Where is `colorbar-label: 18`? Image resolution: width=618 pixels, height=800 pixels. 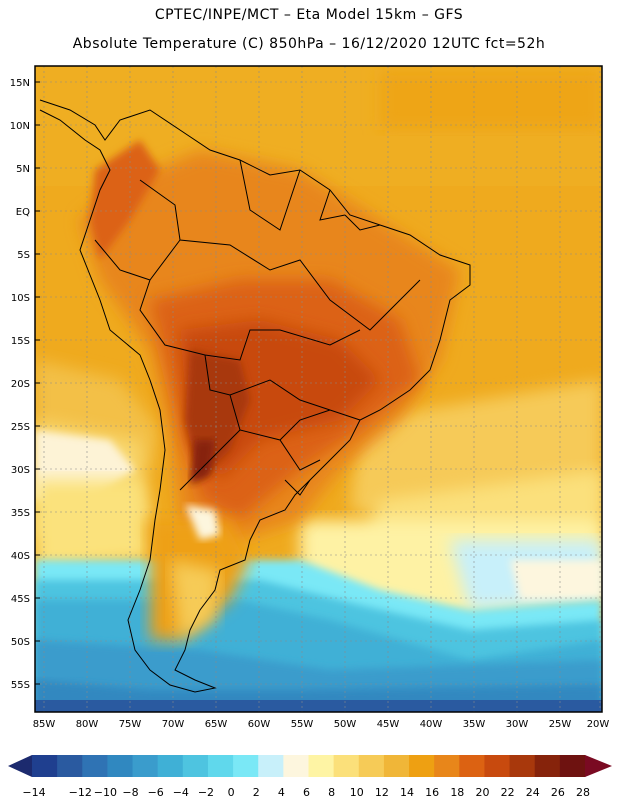 colorbar-label: 18 is located at coordinates (457, 792).